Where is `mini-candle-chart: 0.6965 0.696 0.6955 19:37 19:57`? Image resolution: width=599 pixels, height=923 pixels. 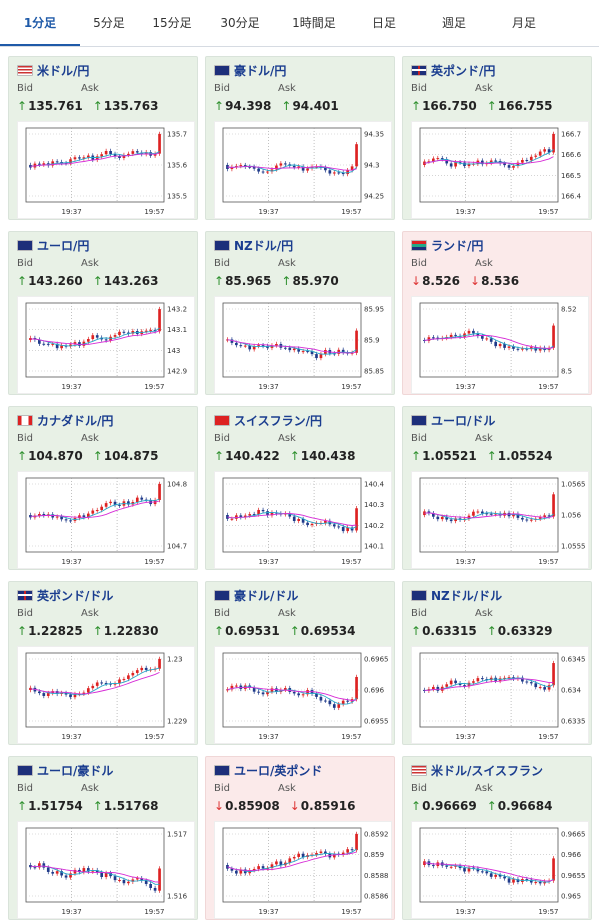
mini-candle-chart: 0.6965 0.696 0.6955 19:37 19:57 is located at coordinates (303, 695).